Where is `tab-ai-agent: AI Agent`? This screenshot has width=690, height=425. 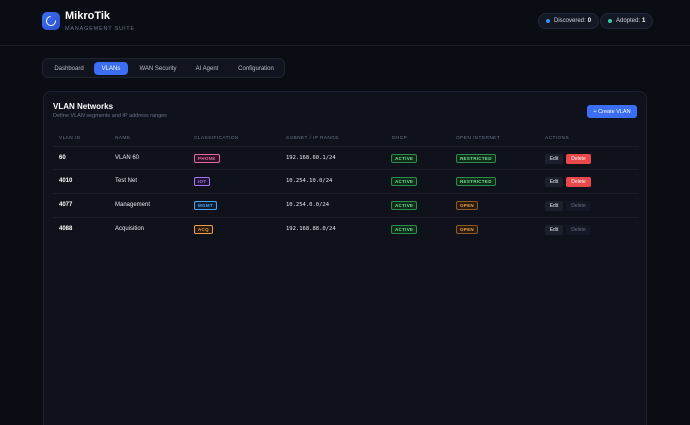
tab-ai-agent: AI Agent is located at coordinates (207, 68).